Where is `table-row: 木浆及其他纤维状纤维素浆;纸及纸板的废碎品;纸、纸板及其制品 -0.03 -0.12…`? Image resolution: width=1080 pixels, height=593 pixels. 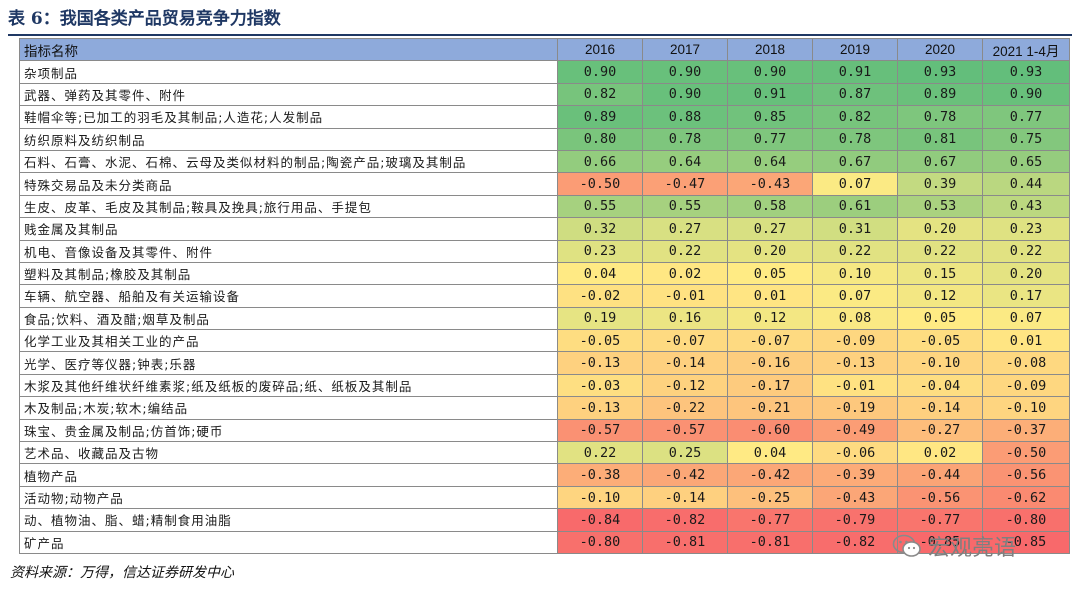
table-row: 木浆及其他纤维状纤维素浆;纸及纸板的废碎品;纸、纸板及其制品 -0.03 -0.12… is located at coordinates (544, 385).